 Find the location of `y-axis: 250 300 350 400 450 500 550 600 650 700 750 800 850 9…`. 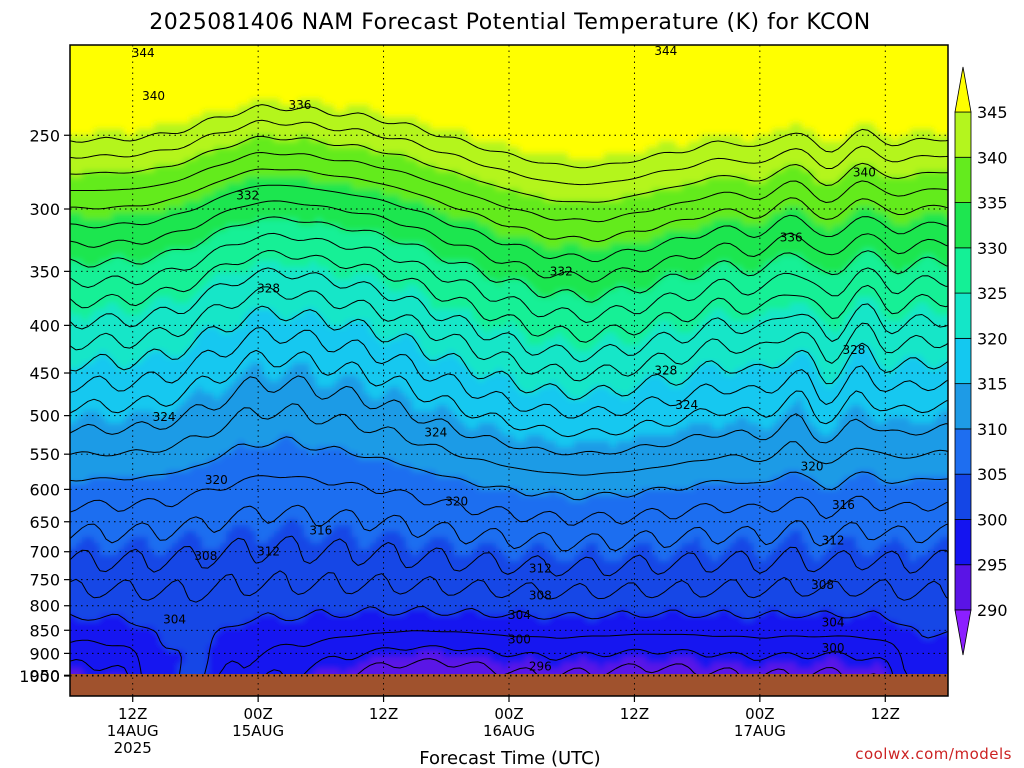

y-axis: 250 300 350 400 450 500 550 600 650 700 750 800 850 9… is located at coordinates (44, 406).